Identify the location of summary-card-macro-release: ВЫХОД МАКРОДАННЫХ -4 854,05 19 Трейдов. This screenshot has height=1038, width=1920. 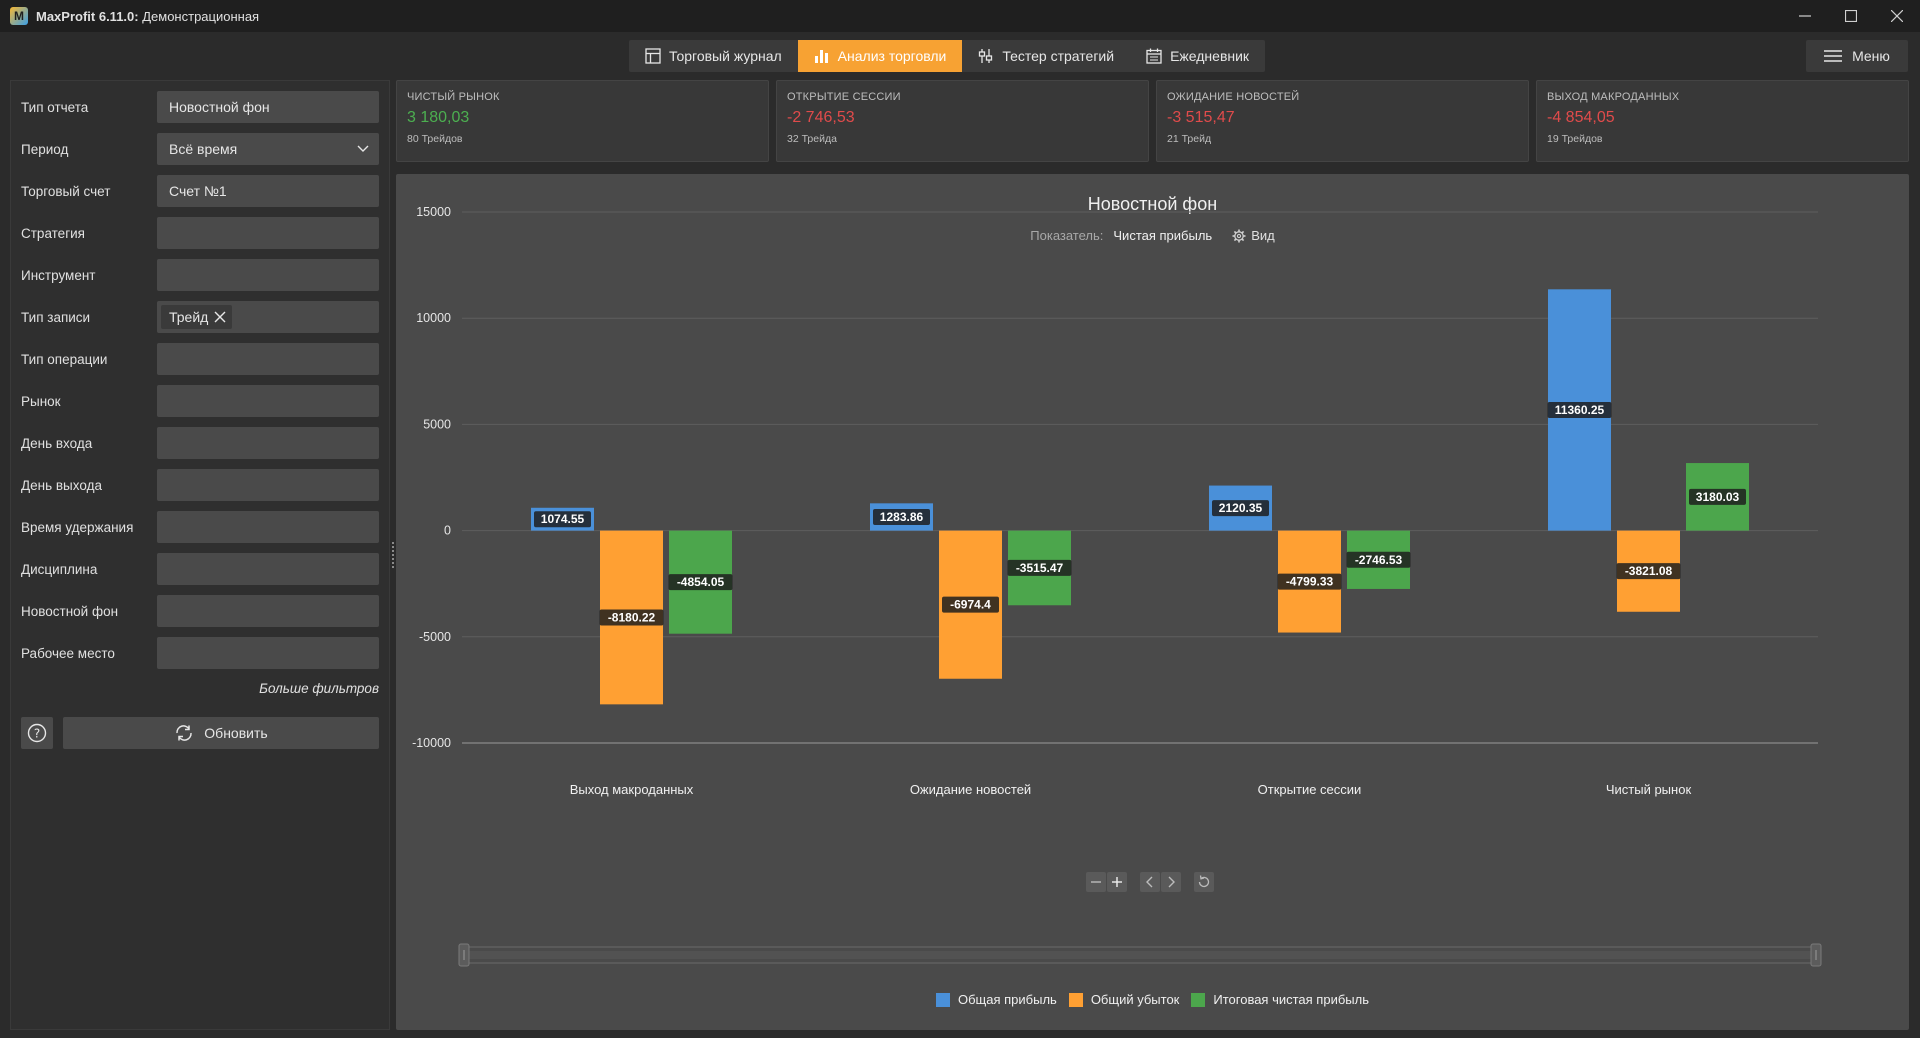
(1722, 121).